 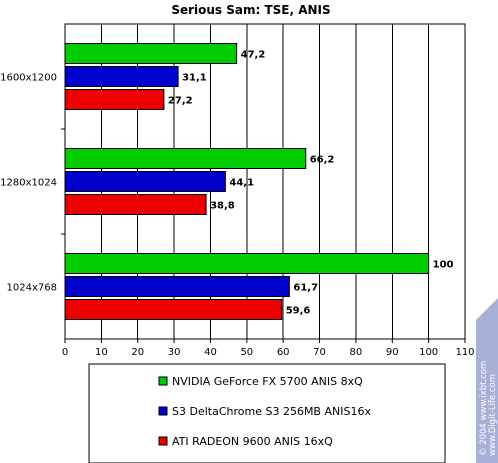 What do you see at coordinates (32, 288) in the screenshot?
I see `category-label: 1024x768` at bounding box center [32, 288].